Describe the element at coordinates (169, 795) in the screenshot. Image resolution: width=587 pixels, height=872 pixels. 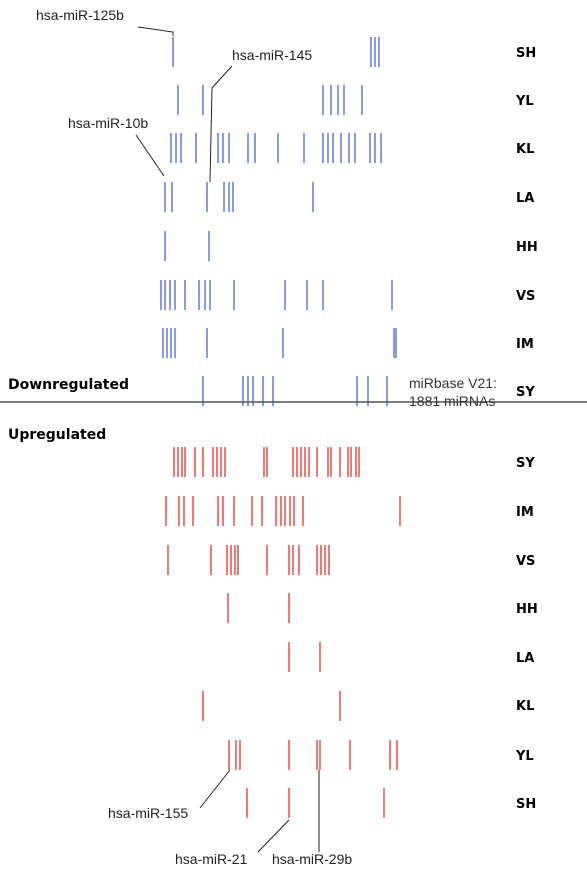
I see `annotation-mir155: hsa-miR-155` at that location.